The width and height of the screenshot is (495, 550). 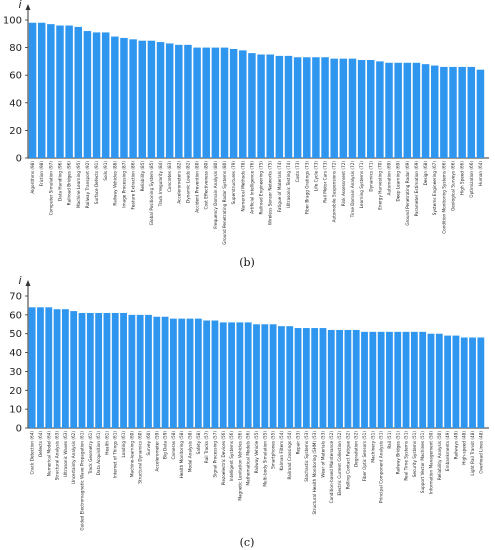 What do you see at coordinates (32, 453) in the screenshot?
I see `category-label-c: Crack Detection (64)` at bounding box center [32, 453].